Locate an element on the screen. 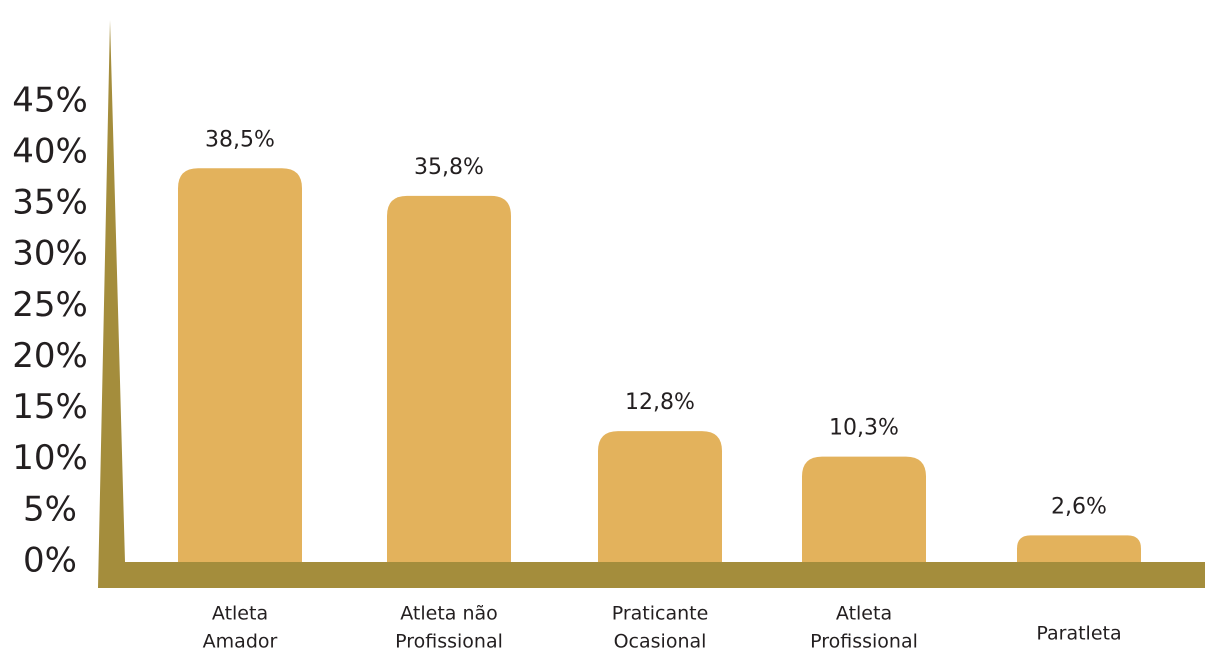 This screenshot has height=653, width=1205. value-label: 12,8% is located at coordinates (660, 402).